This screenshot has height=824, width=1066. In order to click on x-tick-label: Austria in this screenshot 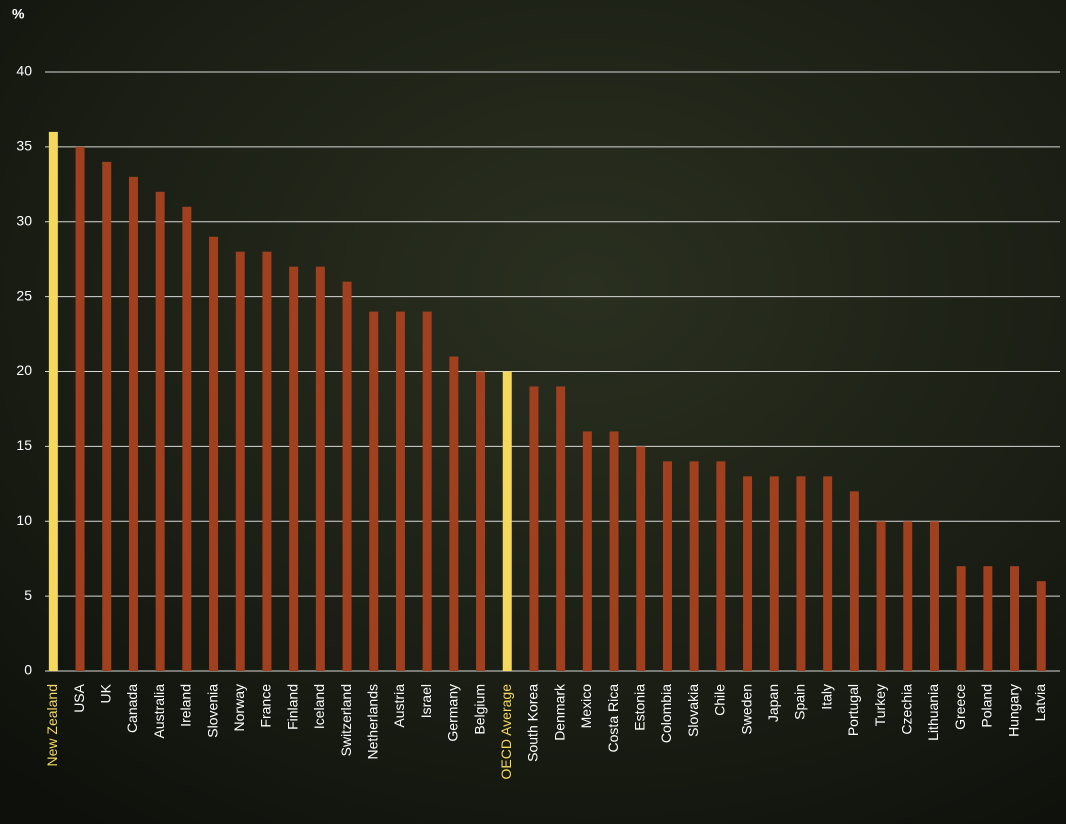, I will do `click(399, 706)`.